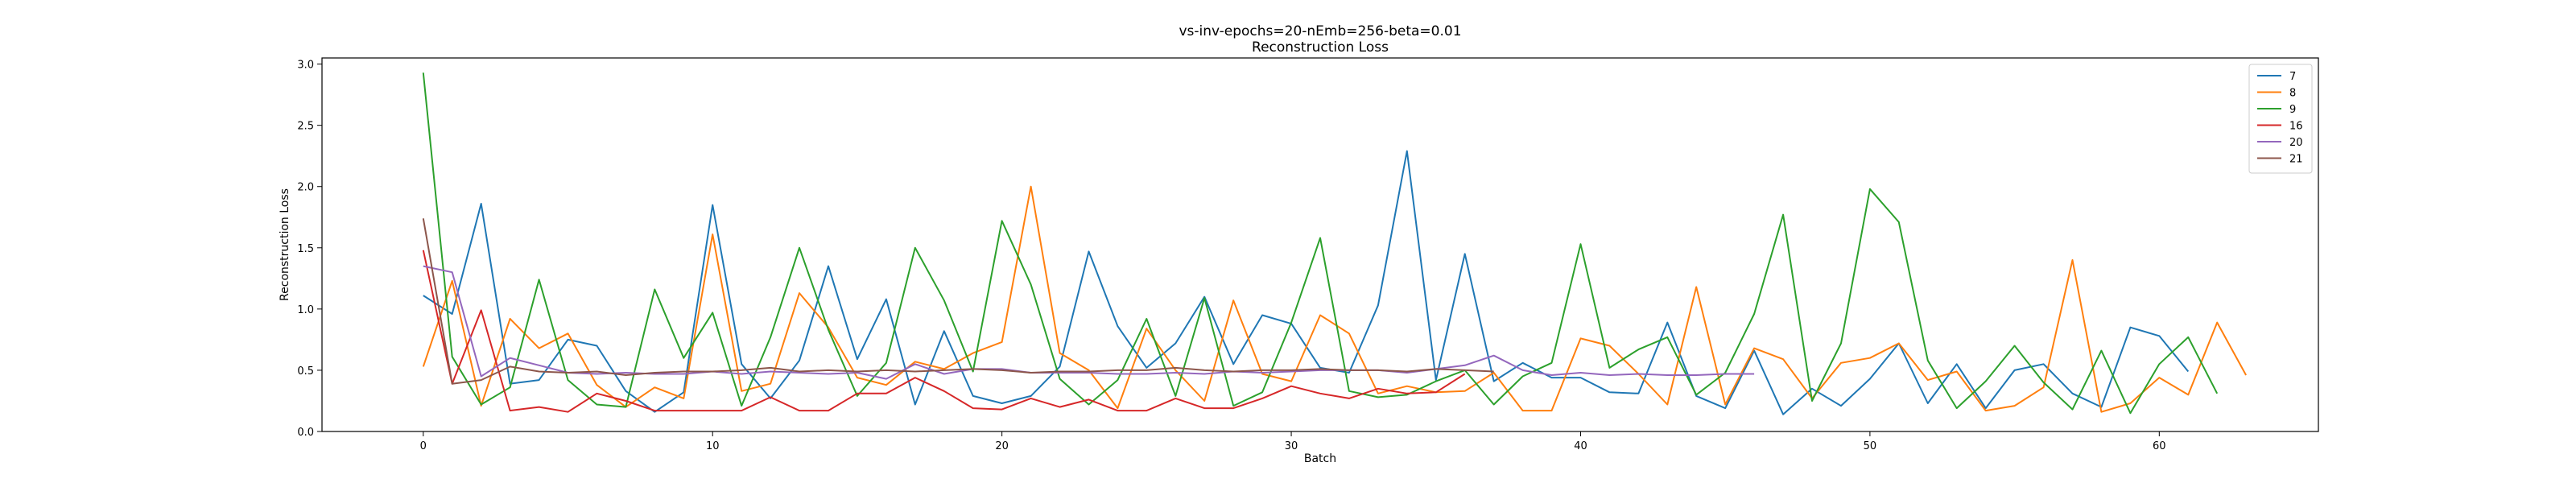 This screenshot has height=483, width=2576. What do you see at coordinates (2292, 110) in the screenshot?
I see `legend-label-9: 9` at bounding box center [2292, 110].